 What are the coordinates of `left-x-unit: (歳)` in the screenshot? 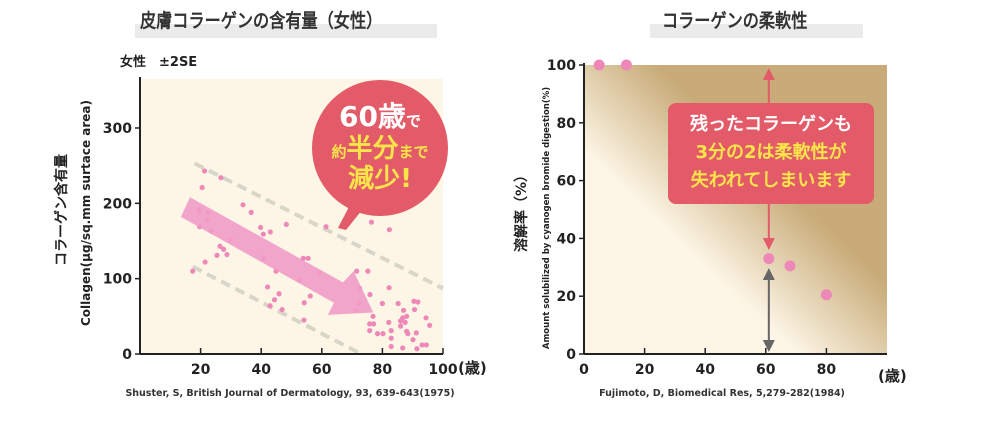 It's located at (472, 368).